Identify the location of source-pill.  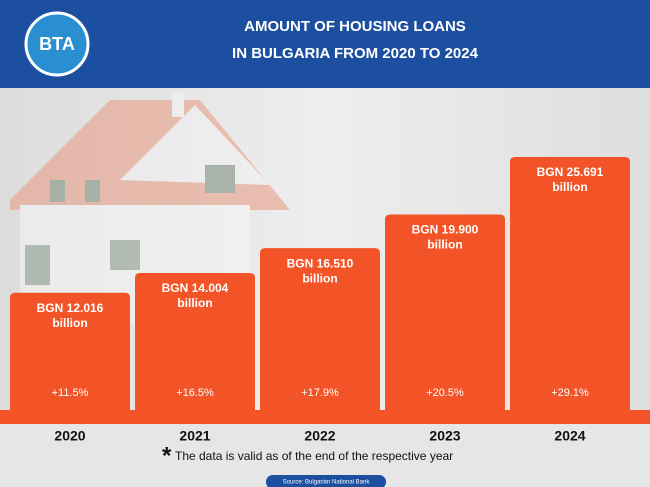
(326, 481).